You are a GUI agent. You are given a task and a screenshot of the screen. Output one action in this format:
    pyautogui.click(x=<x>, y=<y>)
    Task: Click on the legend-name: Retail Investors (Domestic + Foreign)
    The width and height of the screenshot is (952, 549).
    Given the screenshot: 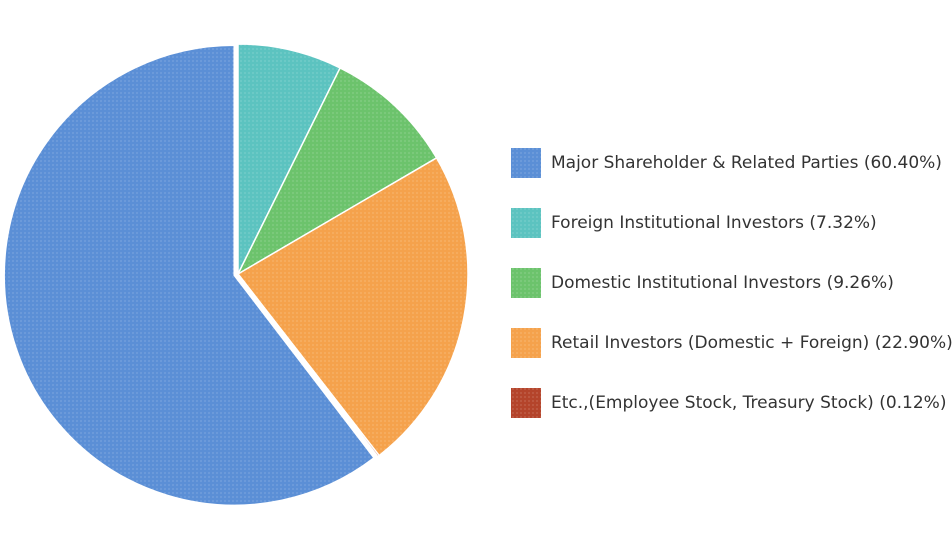 What is the action you would take?
    pyautogui.click(x=710, y=343)
    